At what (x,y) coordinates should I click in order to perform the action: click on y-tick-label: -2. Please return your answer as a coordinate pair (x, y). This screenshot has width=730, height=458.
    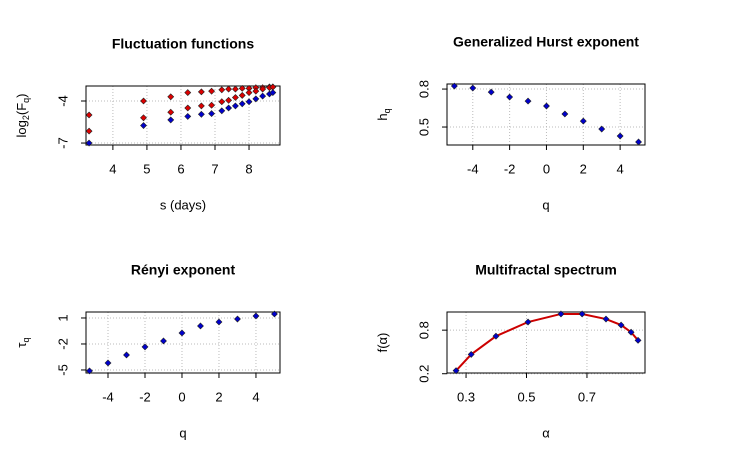
    Looking at the image, I should click on (62, 344).